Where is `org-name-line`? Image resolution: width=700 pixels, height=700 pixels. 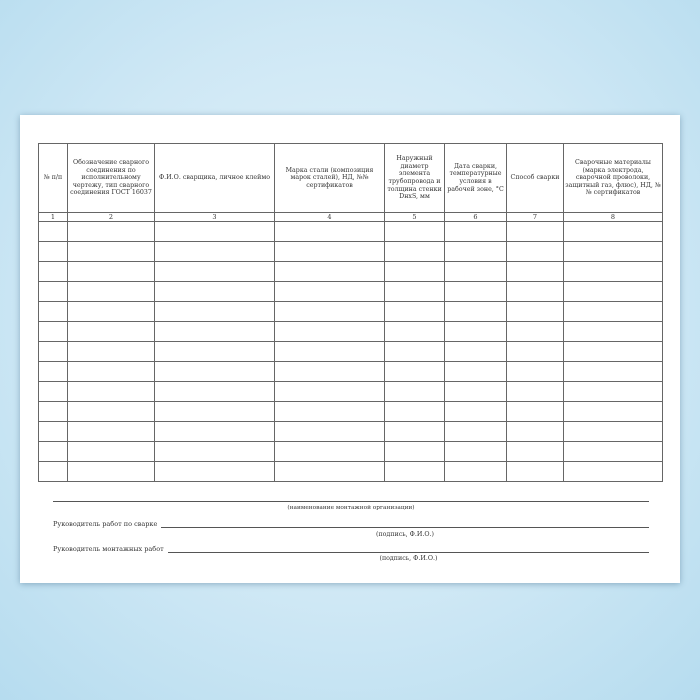 org-name-line is located at coordinates (351, 501).